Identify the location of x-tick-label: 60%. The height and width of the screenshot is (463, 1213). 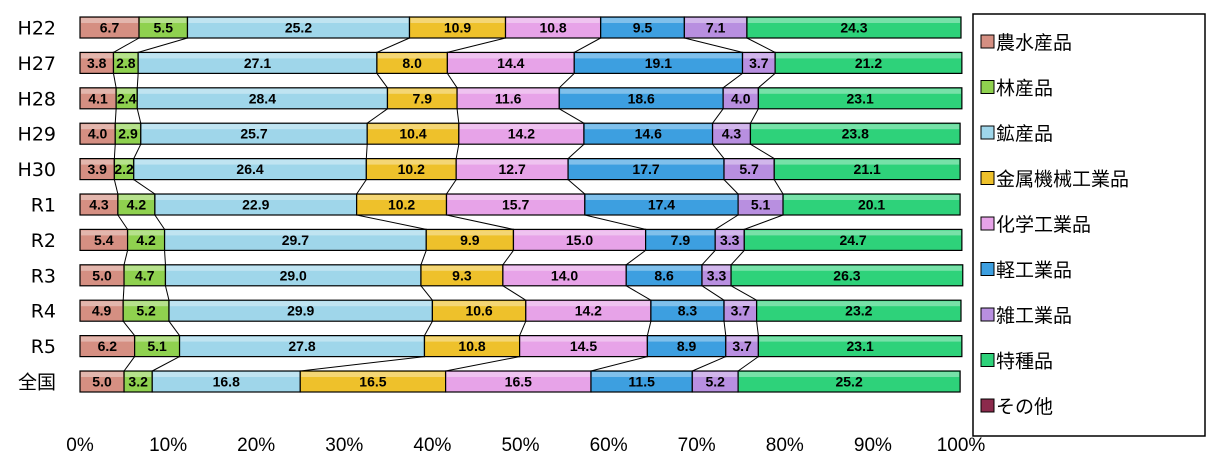
(609, 445).